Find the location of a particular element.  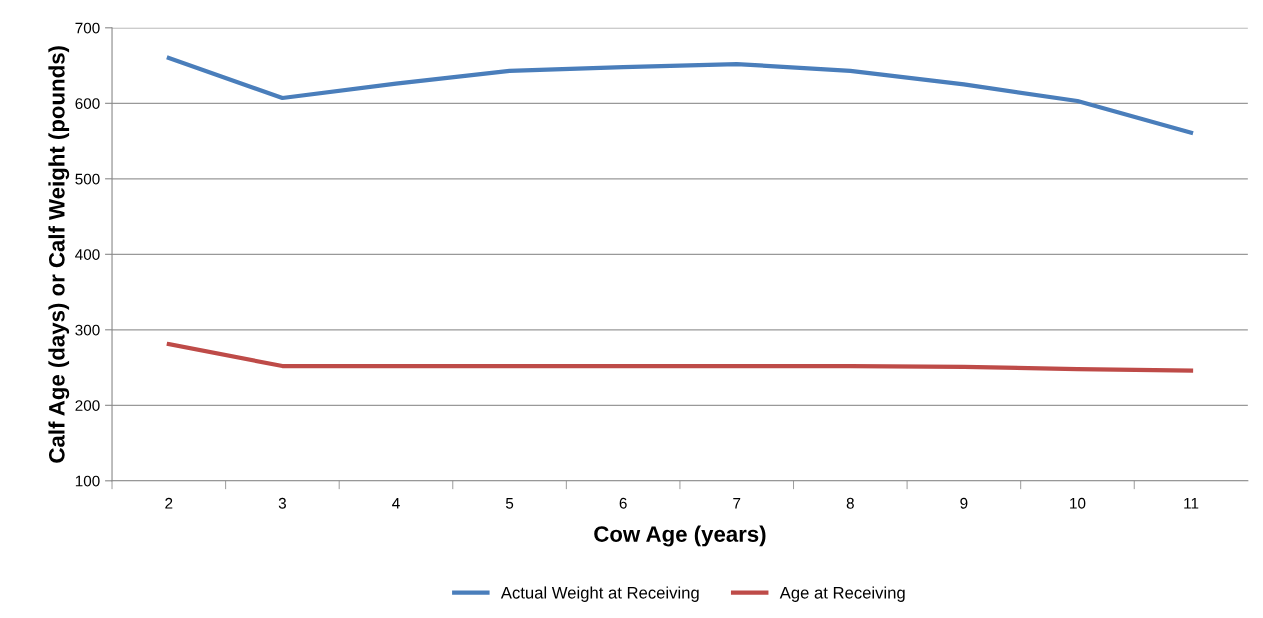

x-tick-label: 4 is located at coordinates (396, 503).